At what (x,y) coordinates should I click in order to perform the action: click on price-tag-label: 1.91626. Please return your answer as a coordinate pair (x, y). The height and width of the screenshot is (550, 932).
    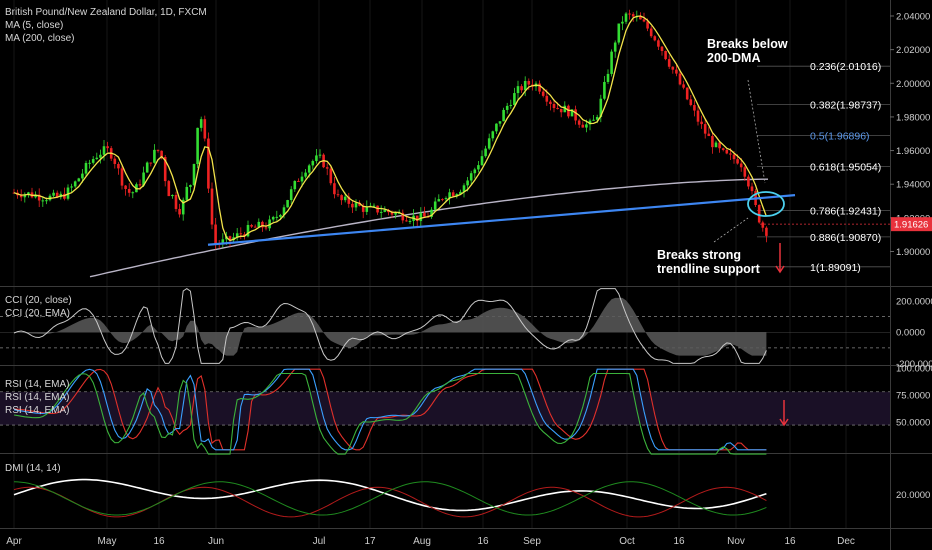
    Looking at the image, I should click on (911, 225).